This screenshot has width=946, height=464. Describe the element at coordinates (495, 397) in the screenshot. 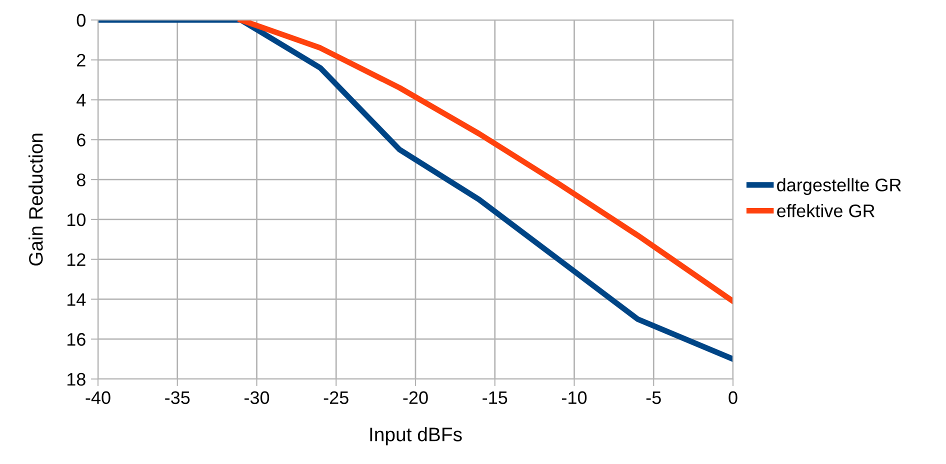

I see `x-tick-label: -15` at that location.